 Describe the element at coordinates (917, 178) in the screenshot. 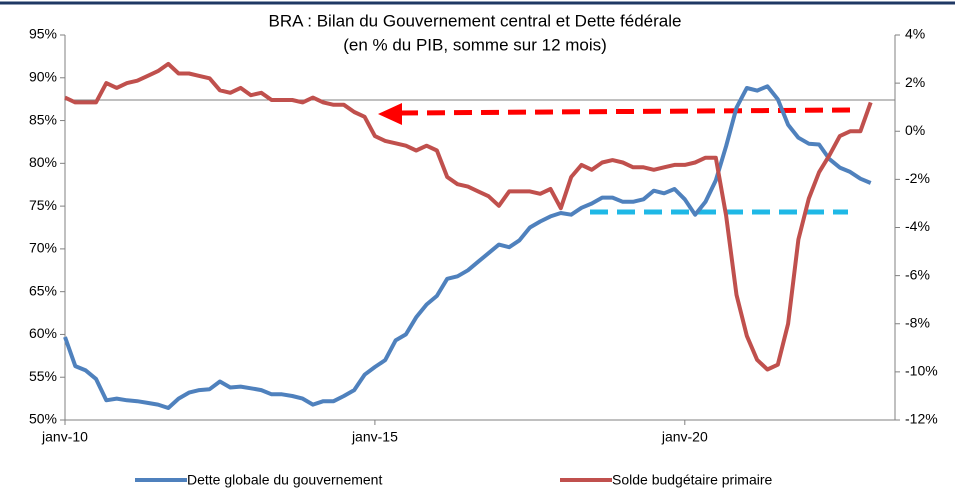

I see `y2-tick-label: -2%` at that location.